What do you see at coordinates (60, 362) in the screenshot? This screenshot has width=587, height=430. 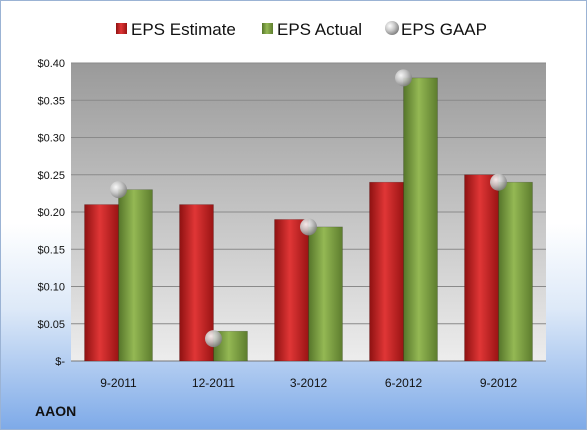 I see `y-tick-label: $-` at bounding box center [60, 362].